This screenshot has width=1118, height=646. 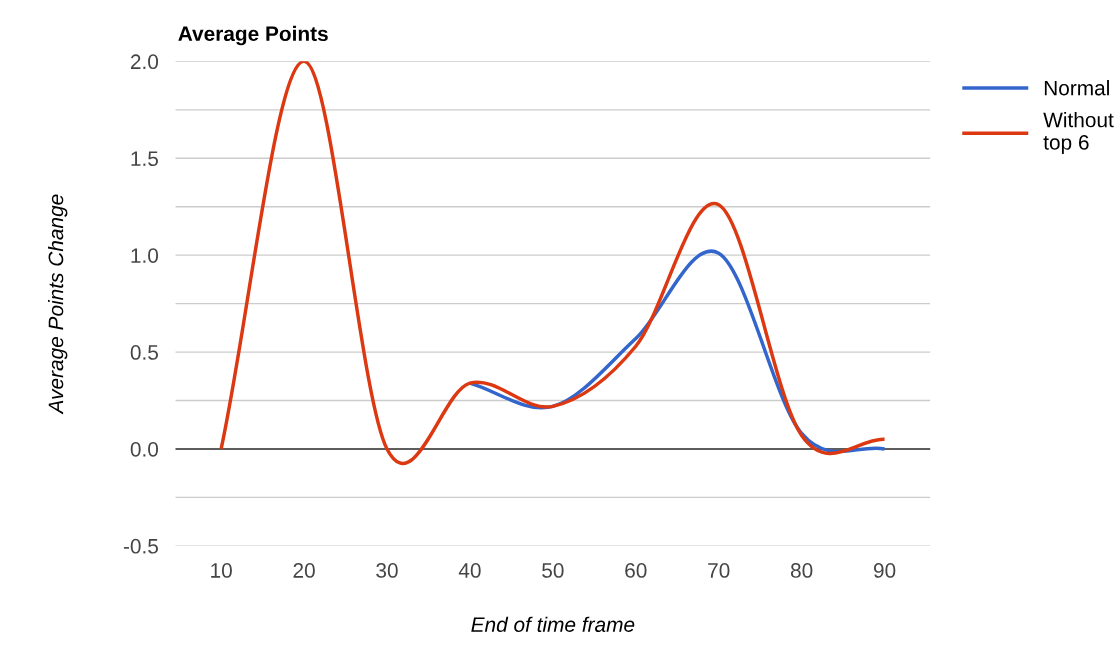 What do you see at coordinates (304, 570) in the screenshot?
I see `x-tick-label: 20` at bounding box center [304, 570].